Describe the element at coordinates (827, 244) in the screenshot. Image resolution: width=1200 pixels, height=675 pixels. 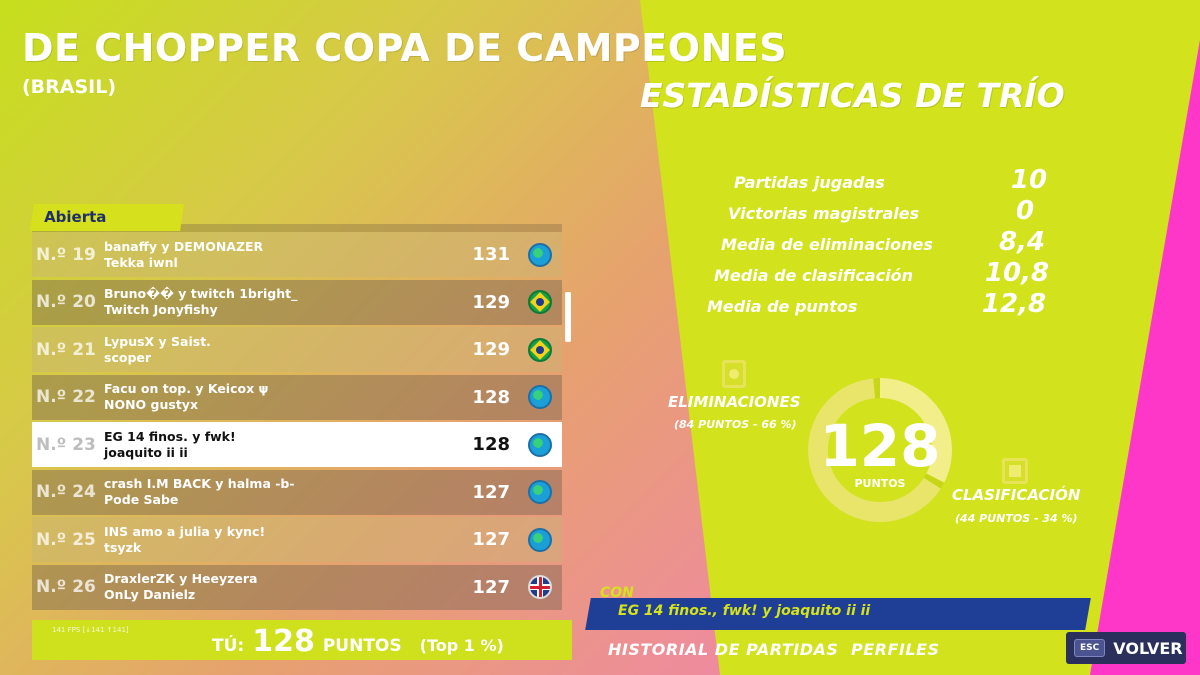
I see `stat-label-eliminaciones: Media de eliminaciones` at that location.